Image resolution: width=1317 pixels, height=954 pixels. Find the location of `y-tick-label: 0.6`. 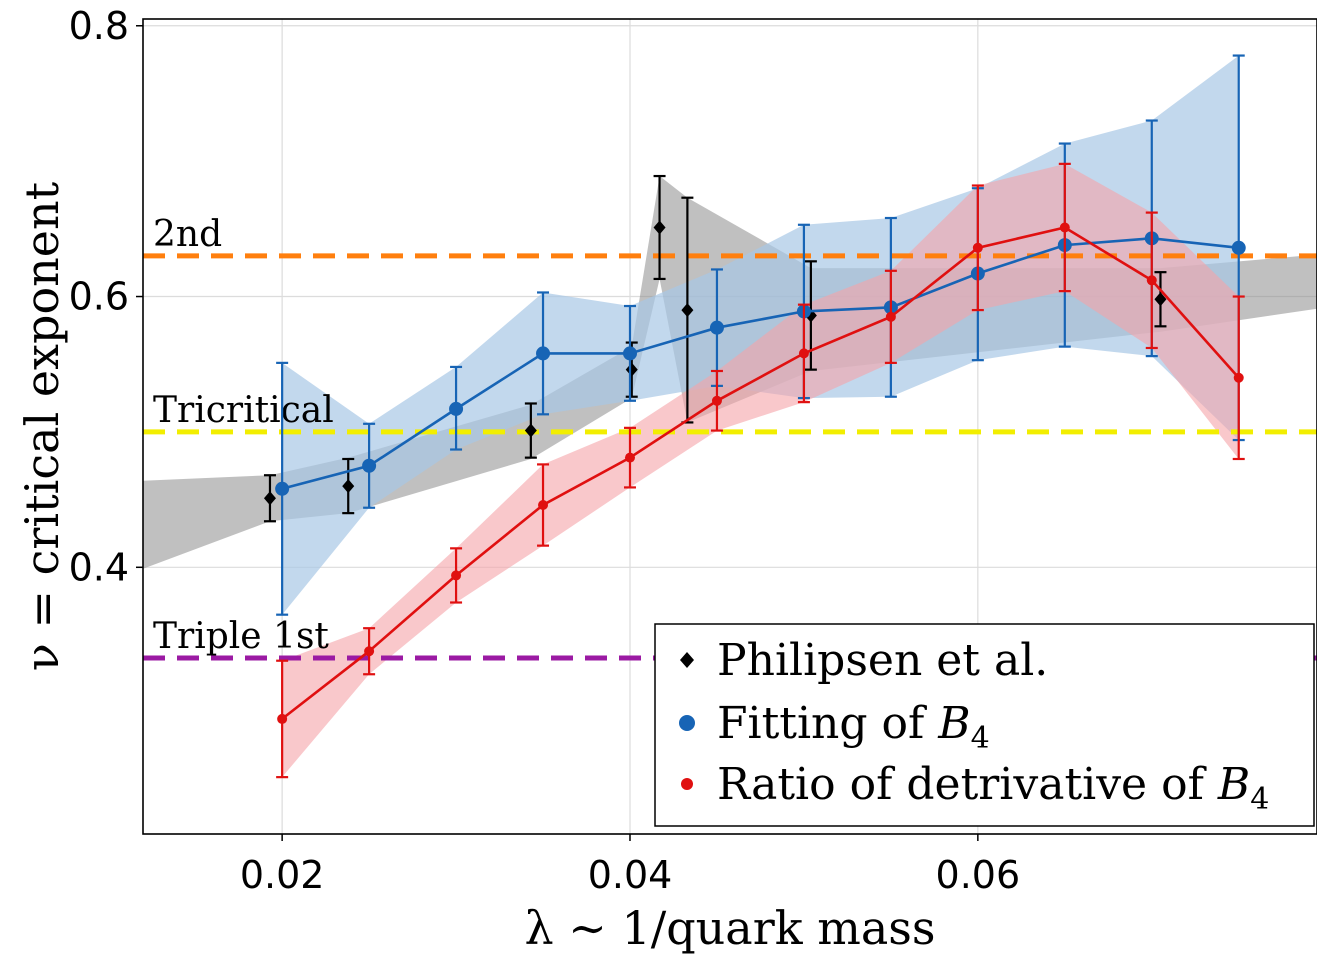

y-tick-label: 0.6 is located at coordinates (99, 297).